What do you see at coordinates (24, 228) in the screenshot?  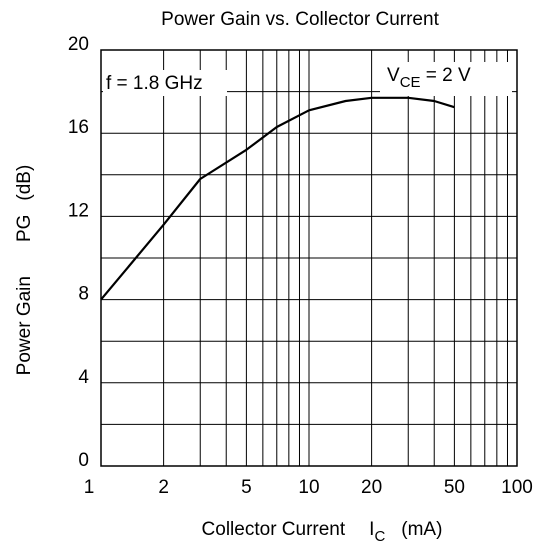 I see `y-label-symbol: PG` at bounding box center [24, 228].